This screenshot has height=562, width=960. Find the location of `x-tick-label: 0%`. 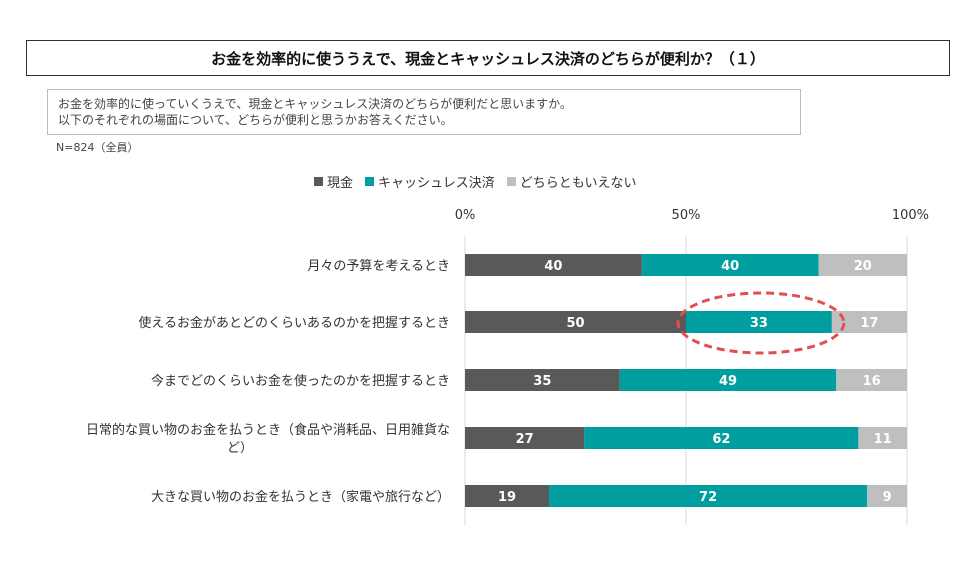

x-tick-label: 0% is located at coordinates (465, 215).